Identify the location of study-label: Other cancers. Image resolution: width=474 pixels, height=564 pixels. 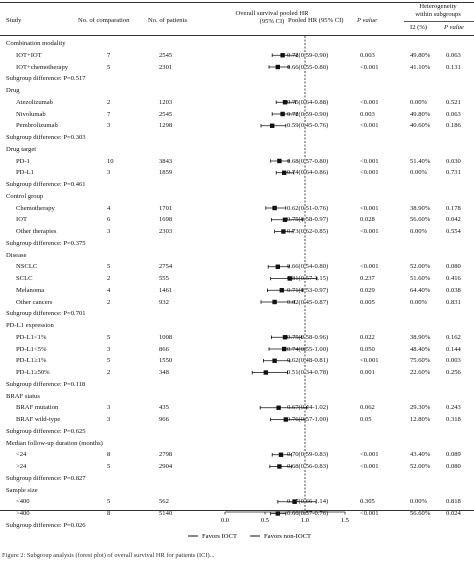
(34, 302).